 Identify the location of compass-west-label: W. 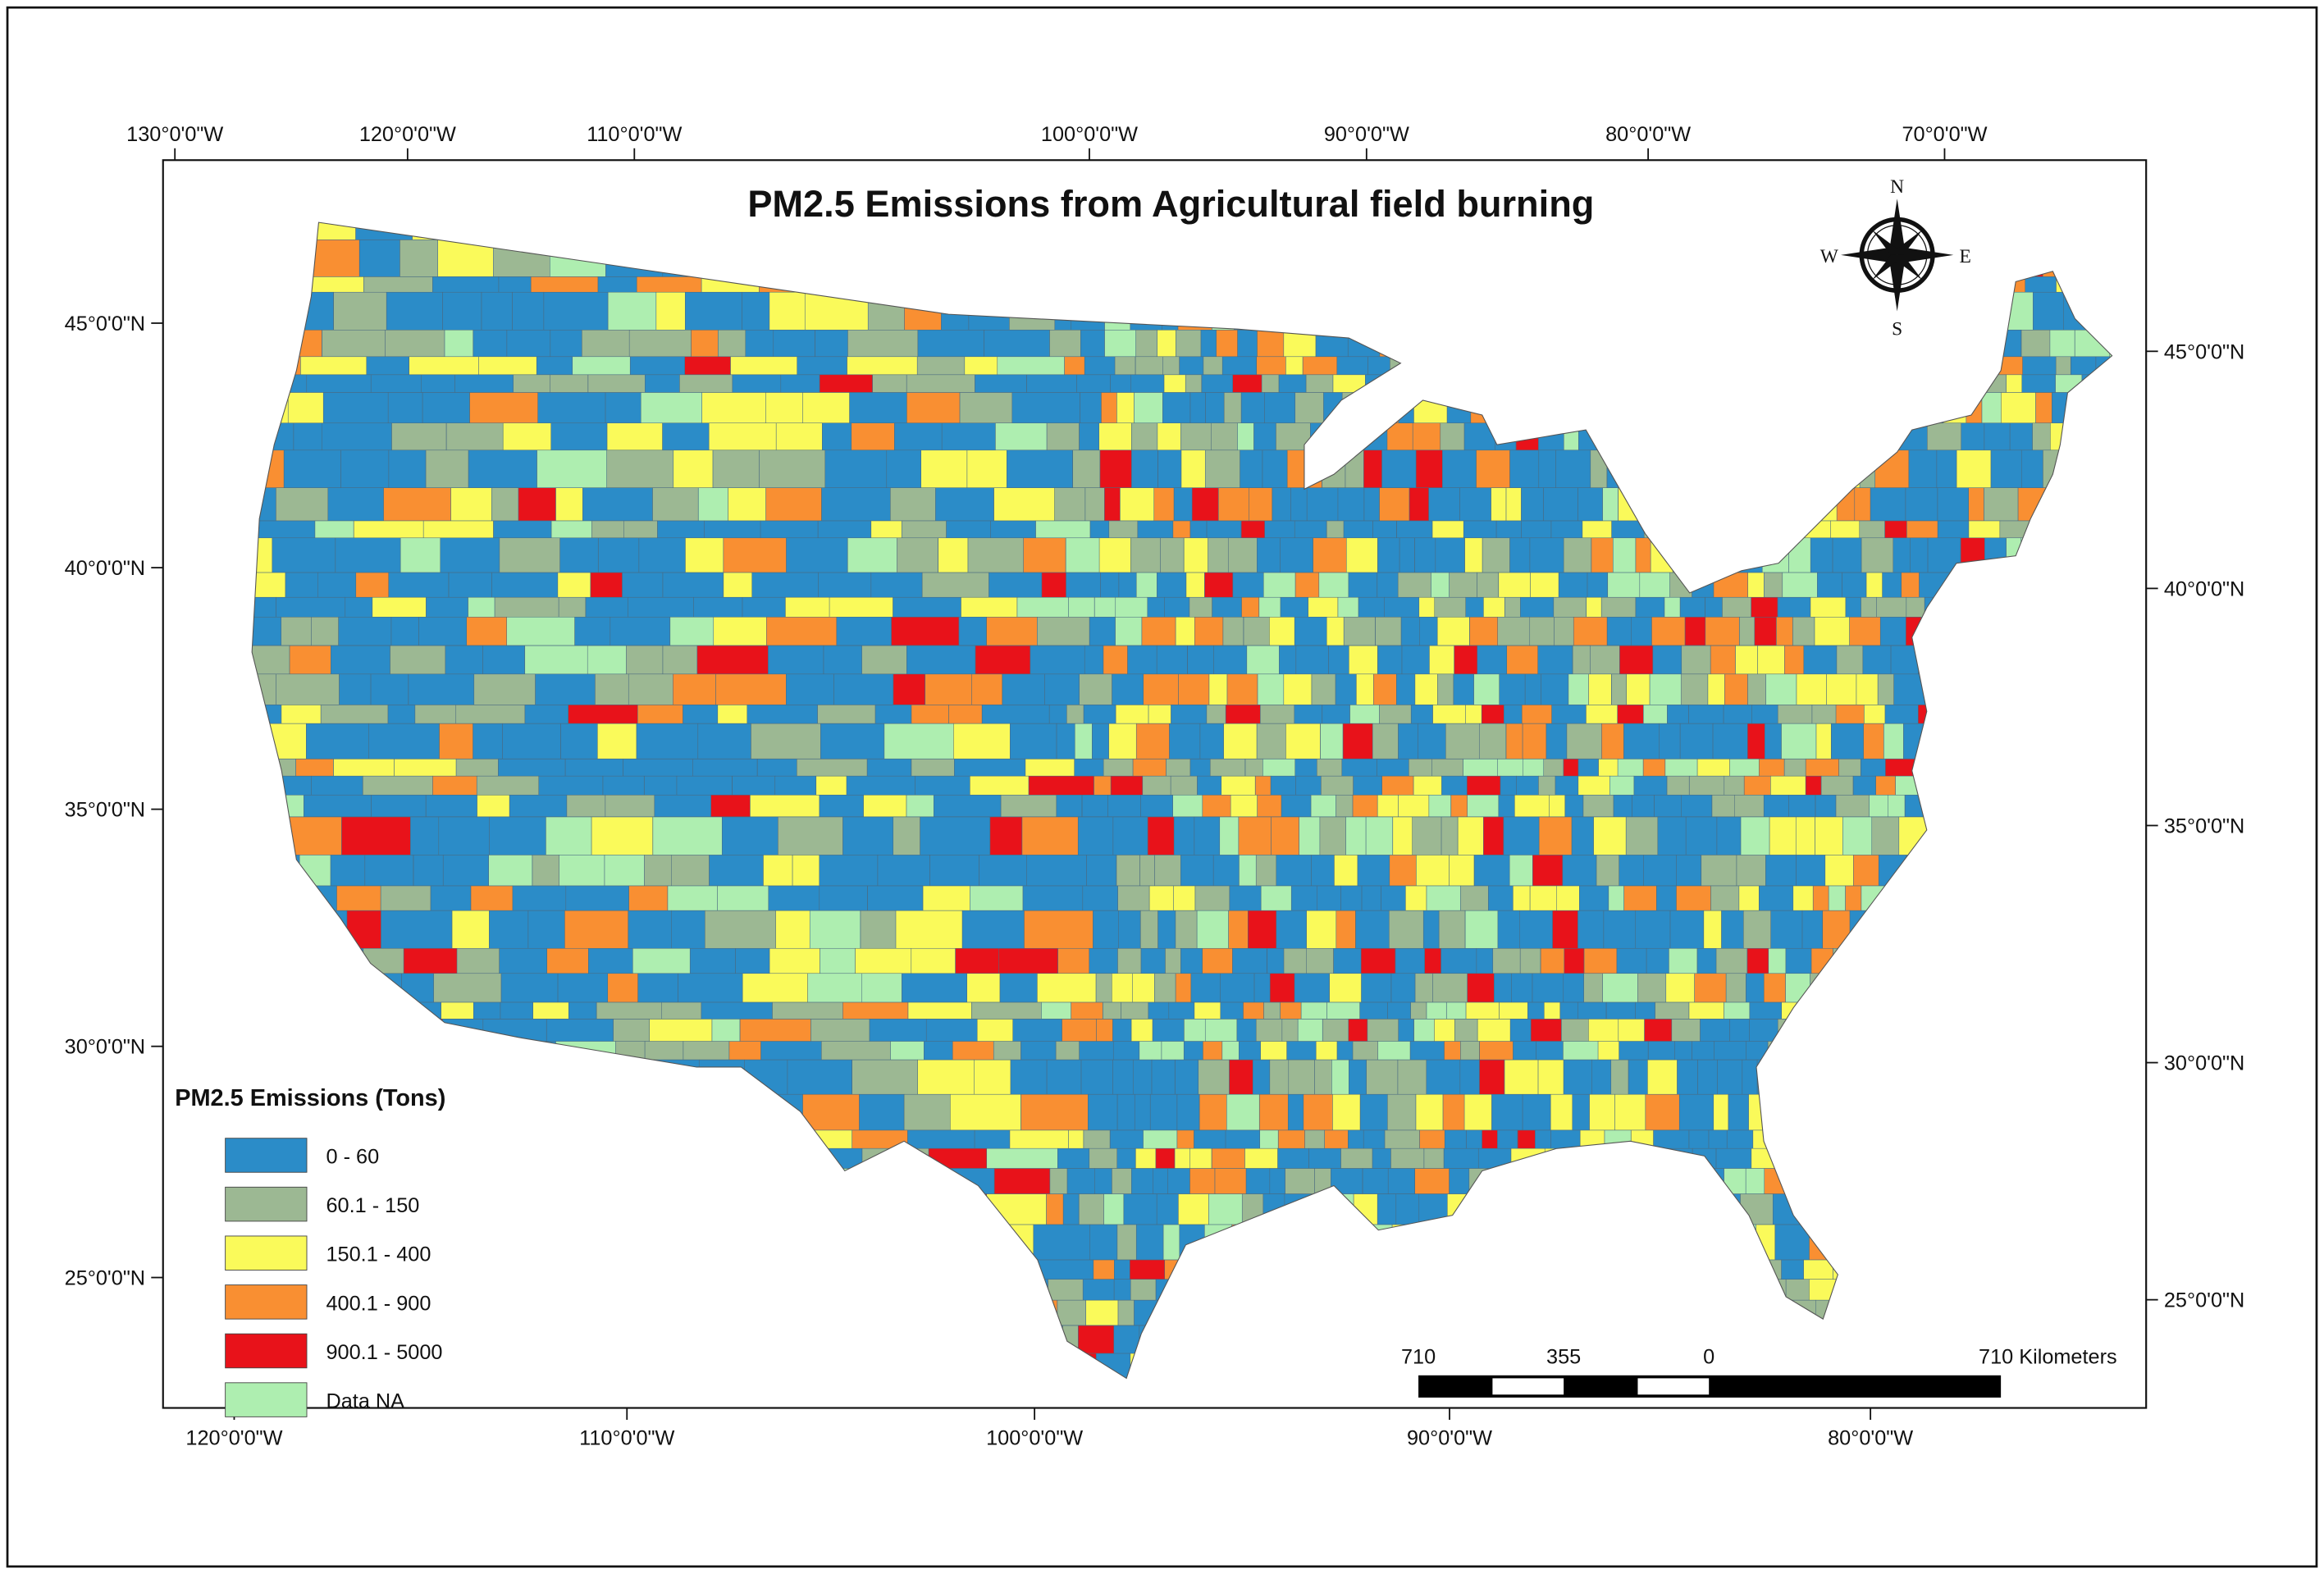
(1829, 256).